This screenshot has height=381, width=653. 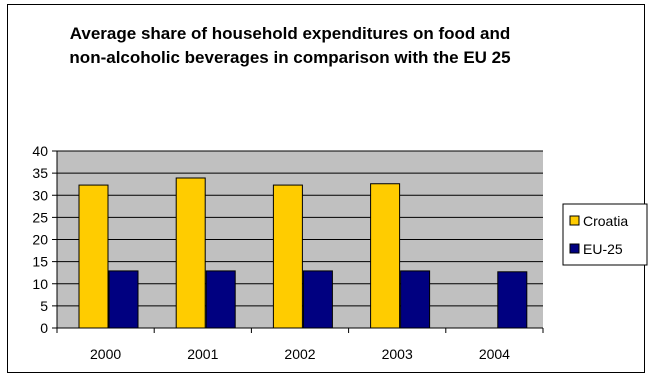 What do you see at coordinates (202, 354) in the screenshot?
I see `x-tick-label: 2001` at bounding box center [202, 354].